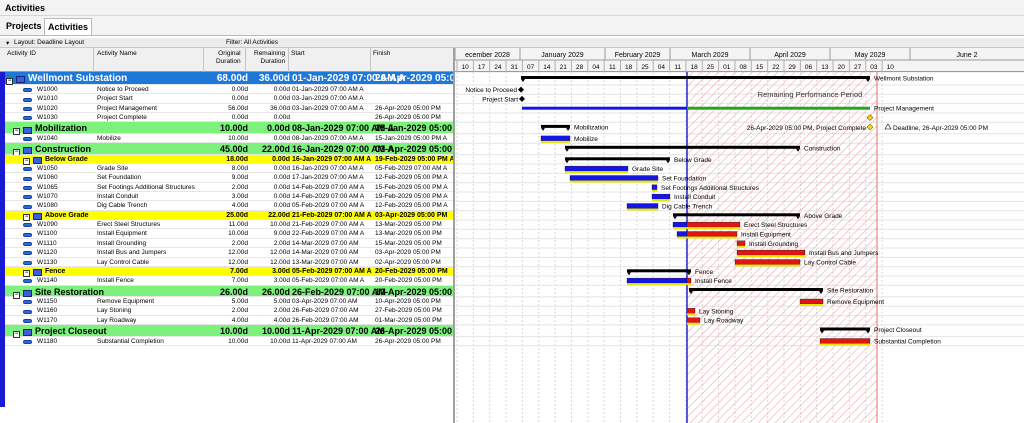 Image resolution: width=1024 pixels, height=423 pixels. I want to click on remaining-duration: 0.00d, so click(281, 99).